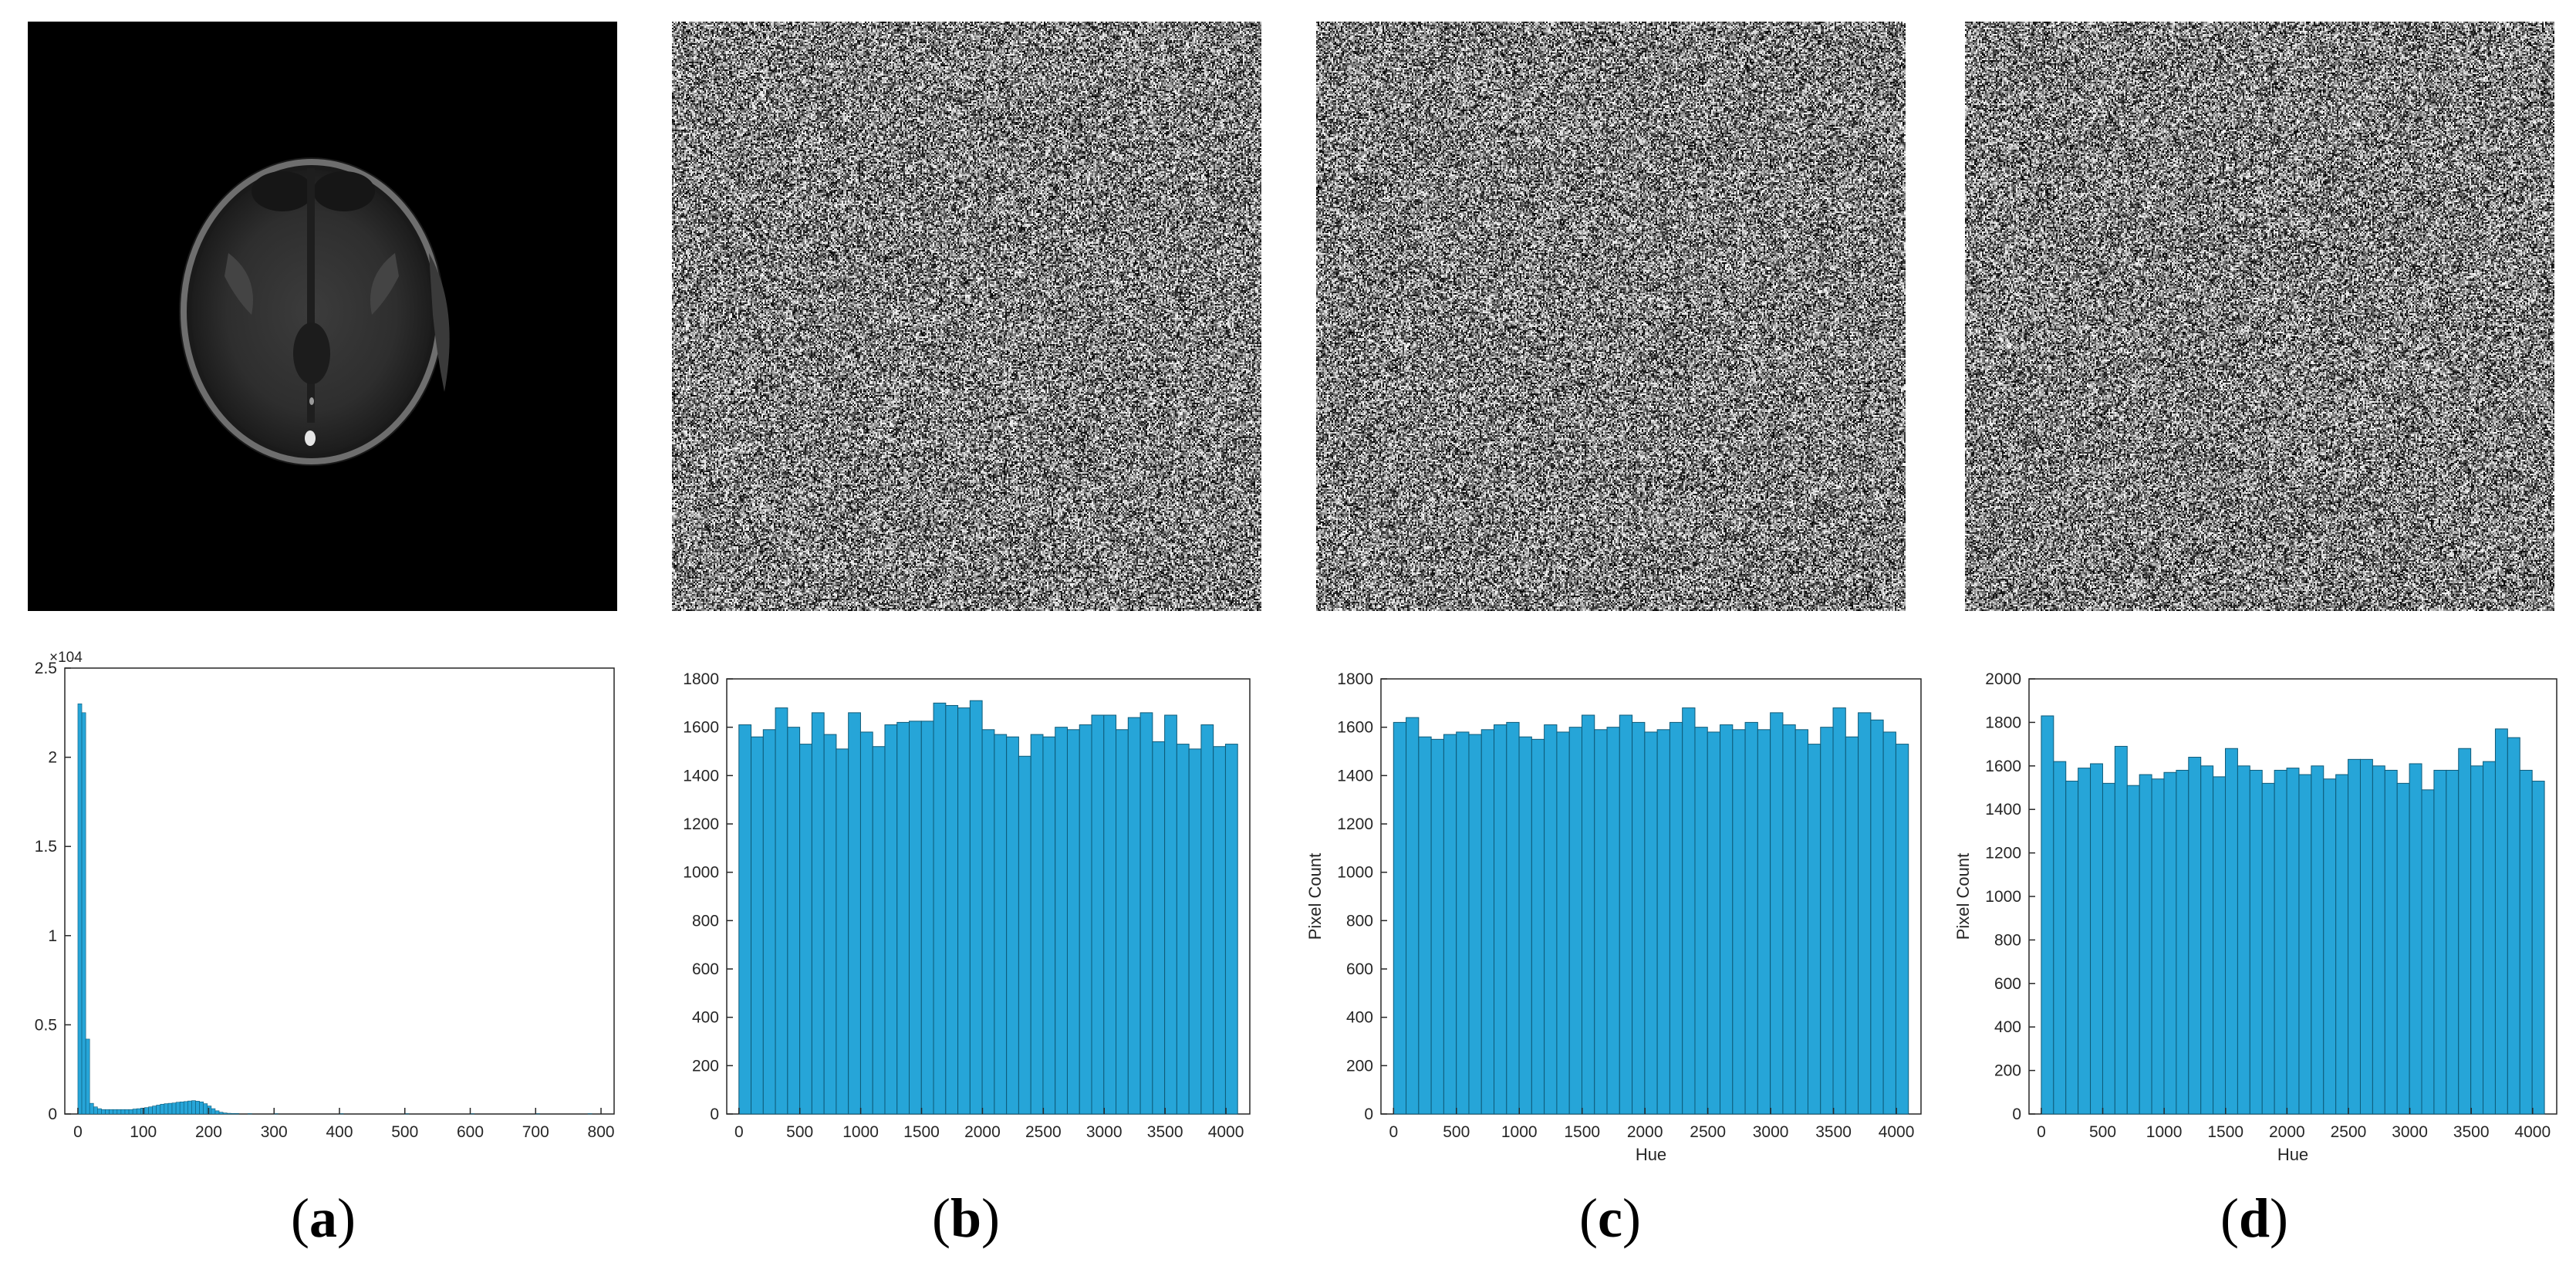  Describe the element at coordinates (705, 921) in the screenshot. I see `y-tick-label: 800` at that location.